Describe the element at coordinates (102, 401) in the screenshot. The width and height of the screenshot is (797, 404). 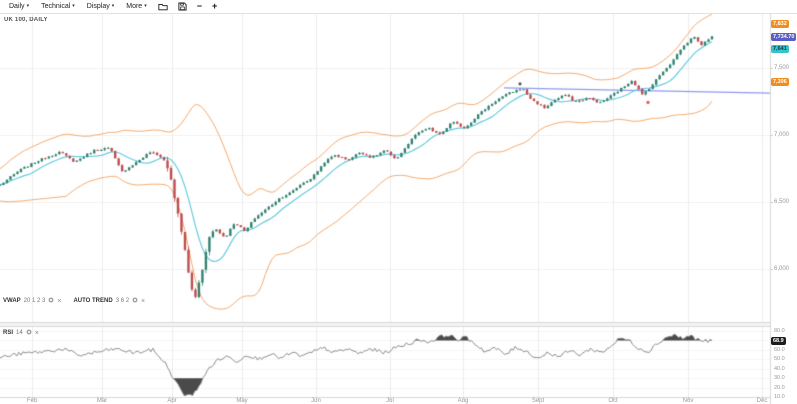
I see `month-label-mar: Mar` at that location.